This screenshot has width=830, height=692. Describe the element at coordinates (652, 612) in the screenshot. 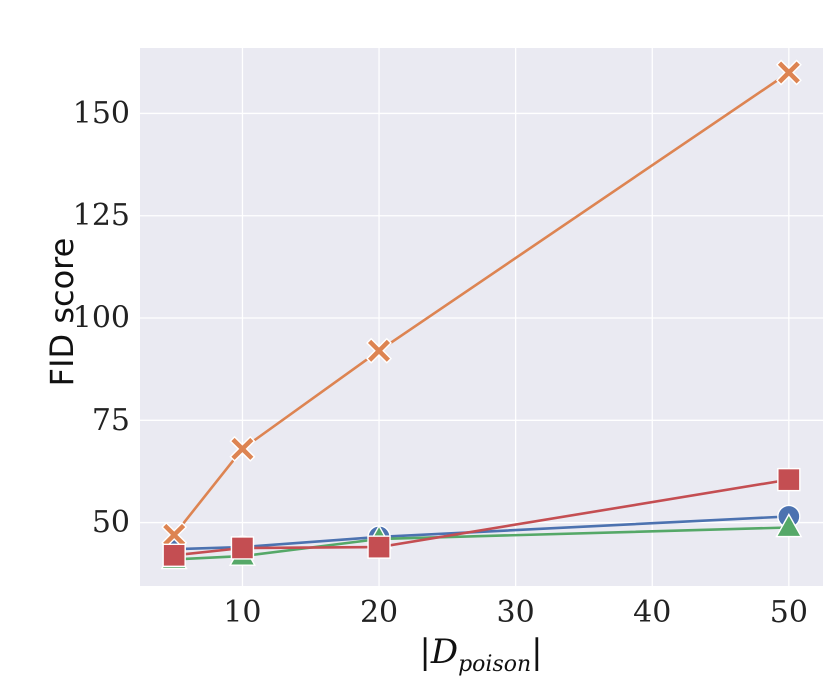

I see `x-tick-label: 40` at that location.